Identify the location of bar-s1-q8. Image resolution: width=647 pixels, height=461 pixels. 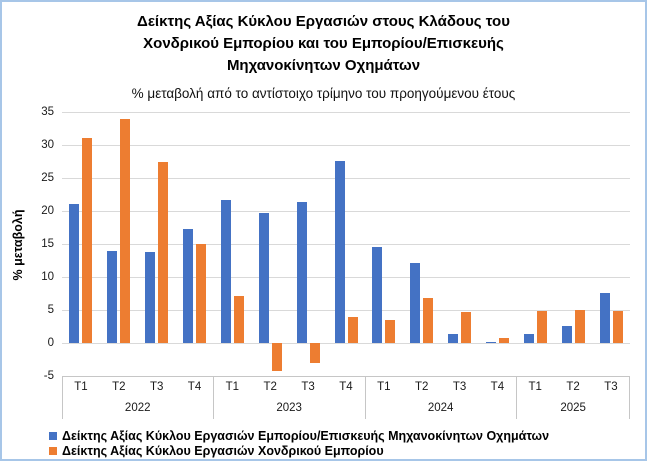
(390, 331).